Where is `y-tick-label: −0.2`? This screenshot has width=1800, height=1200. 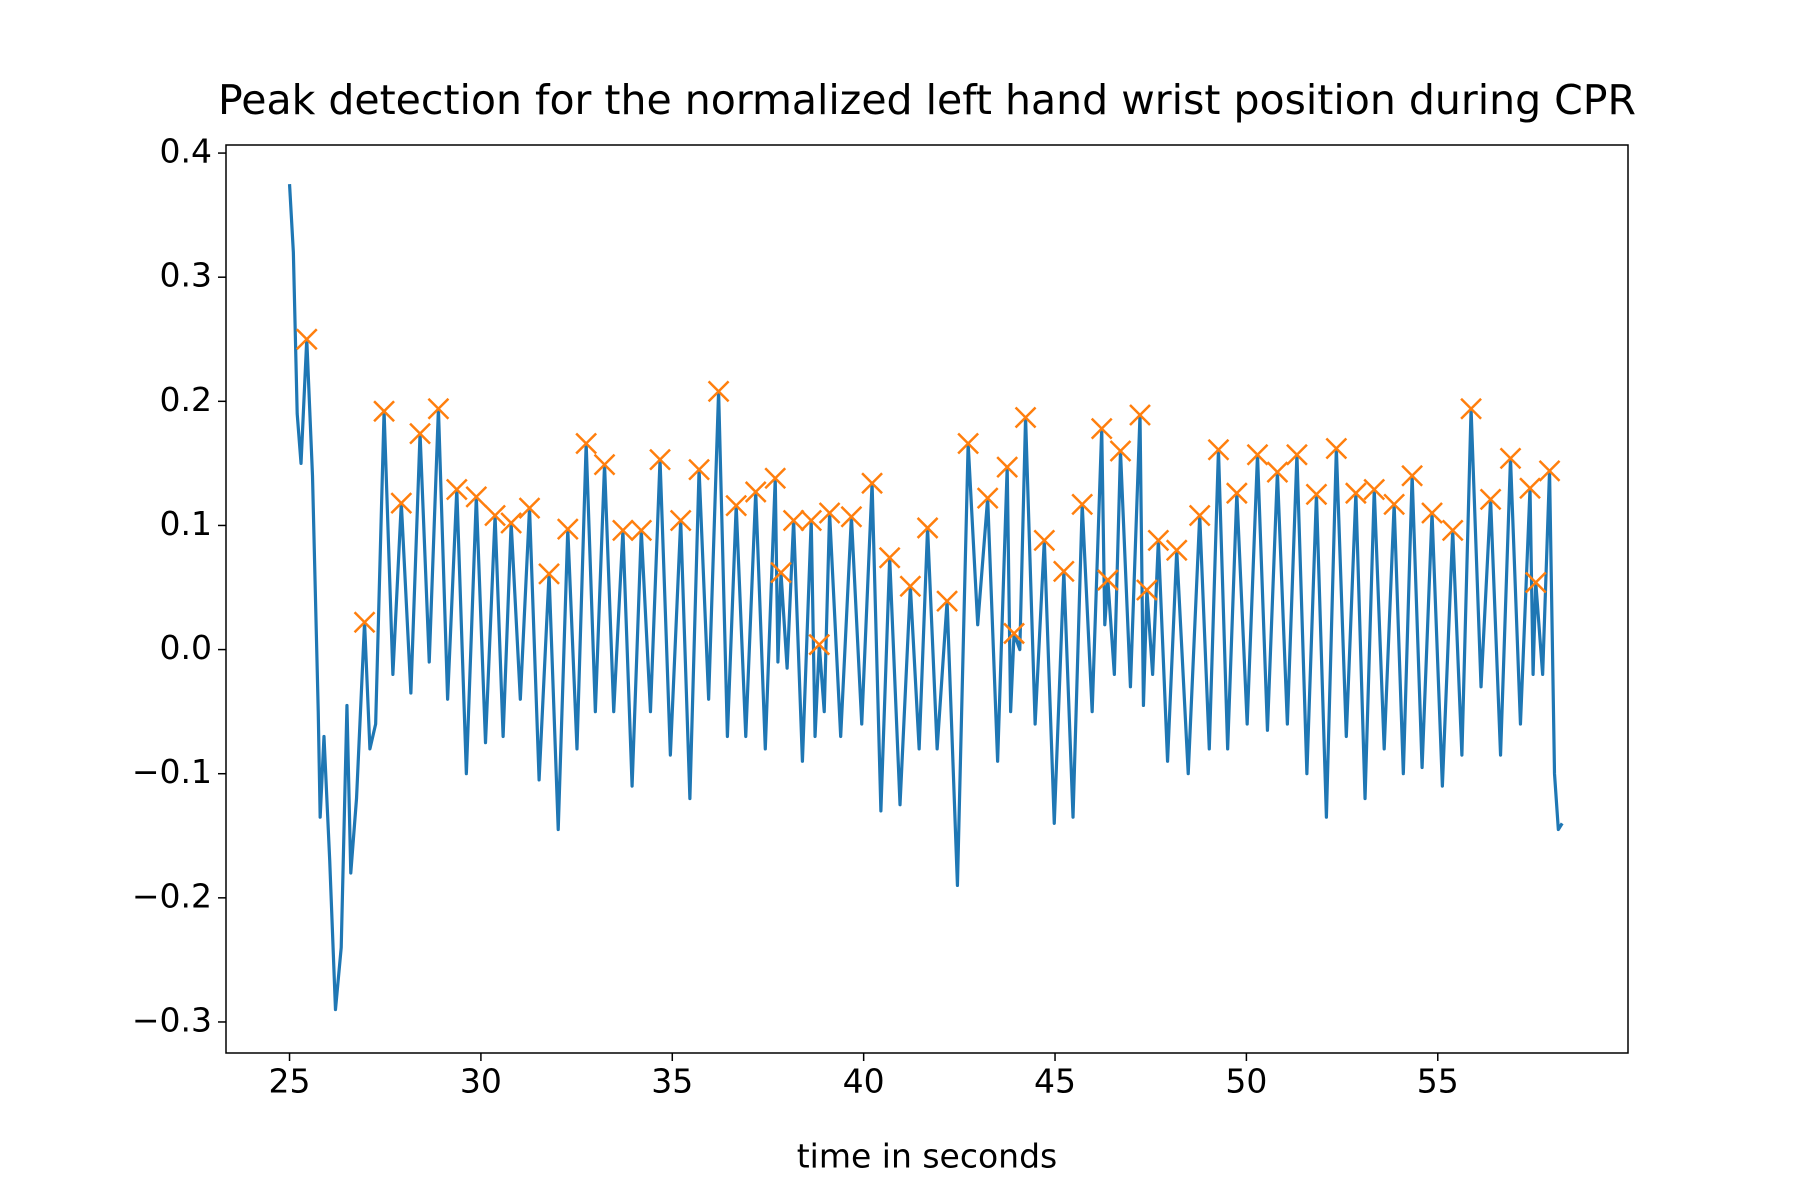 y-tick-label: −0.2 is located at coordinates (172, 895).